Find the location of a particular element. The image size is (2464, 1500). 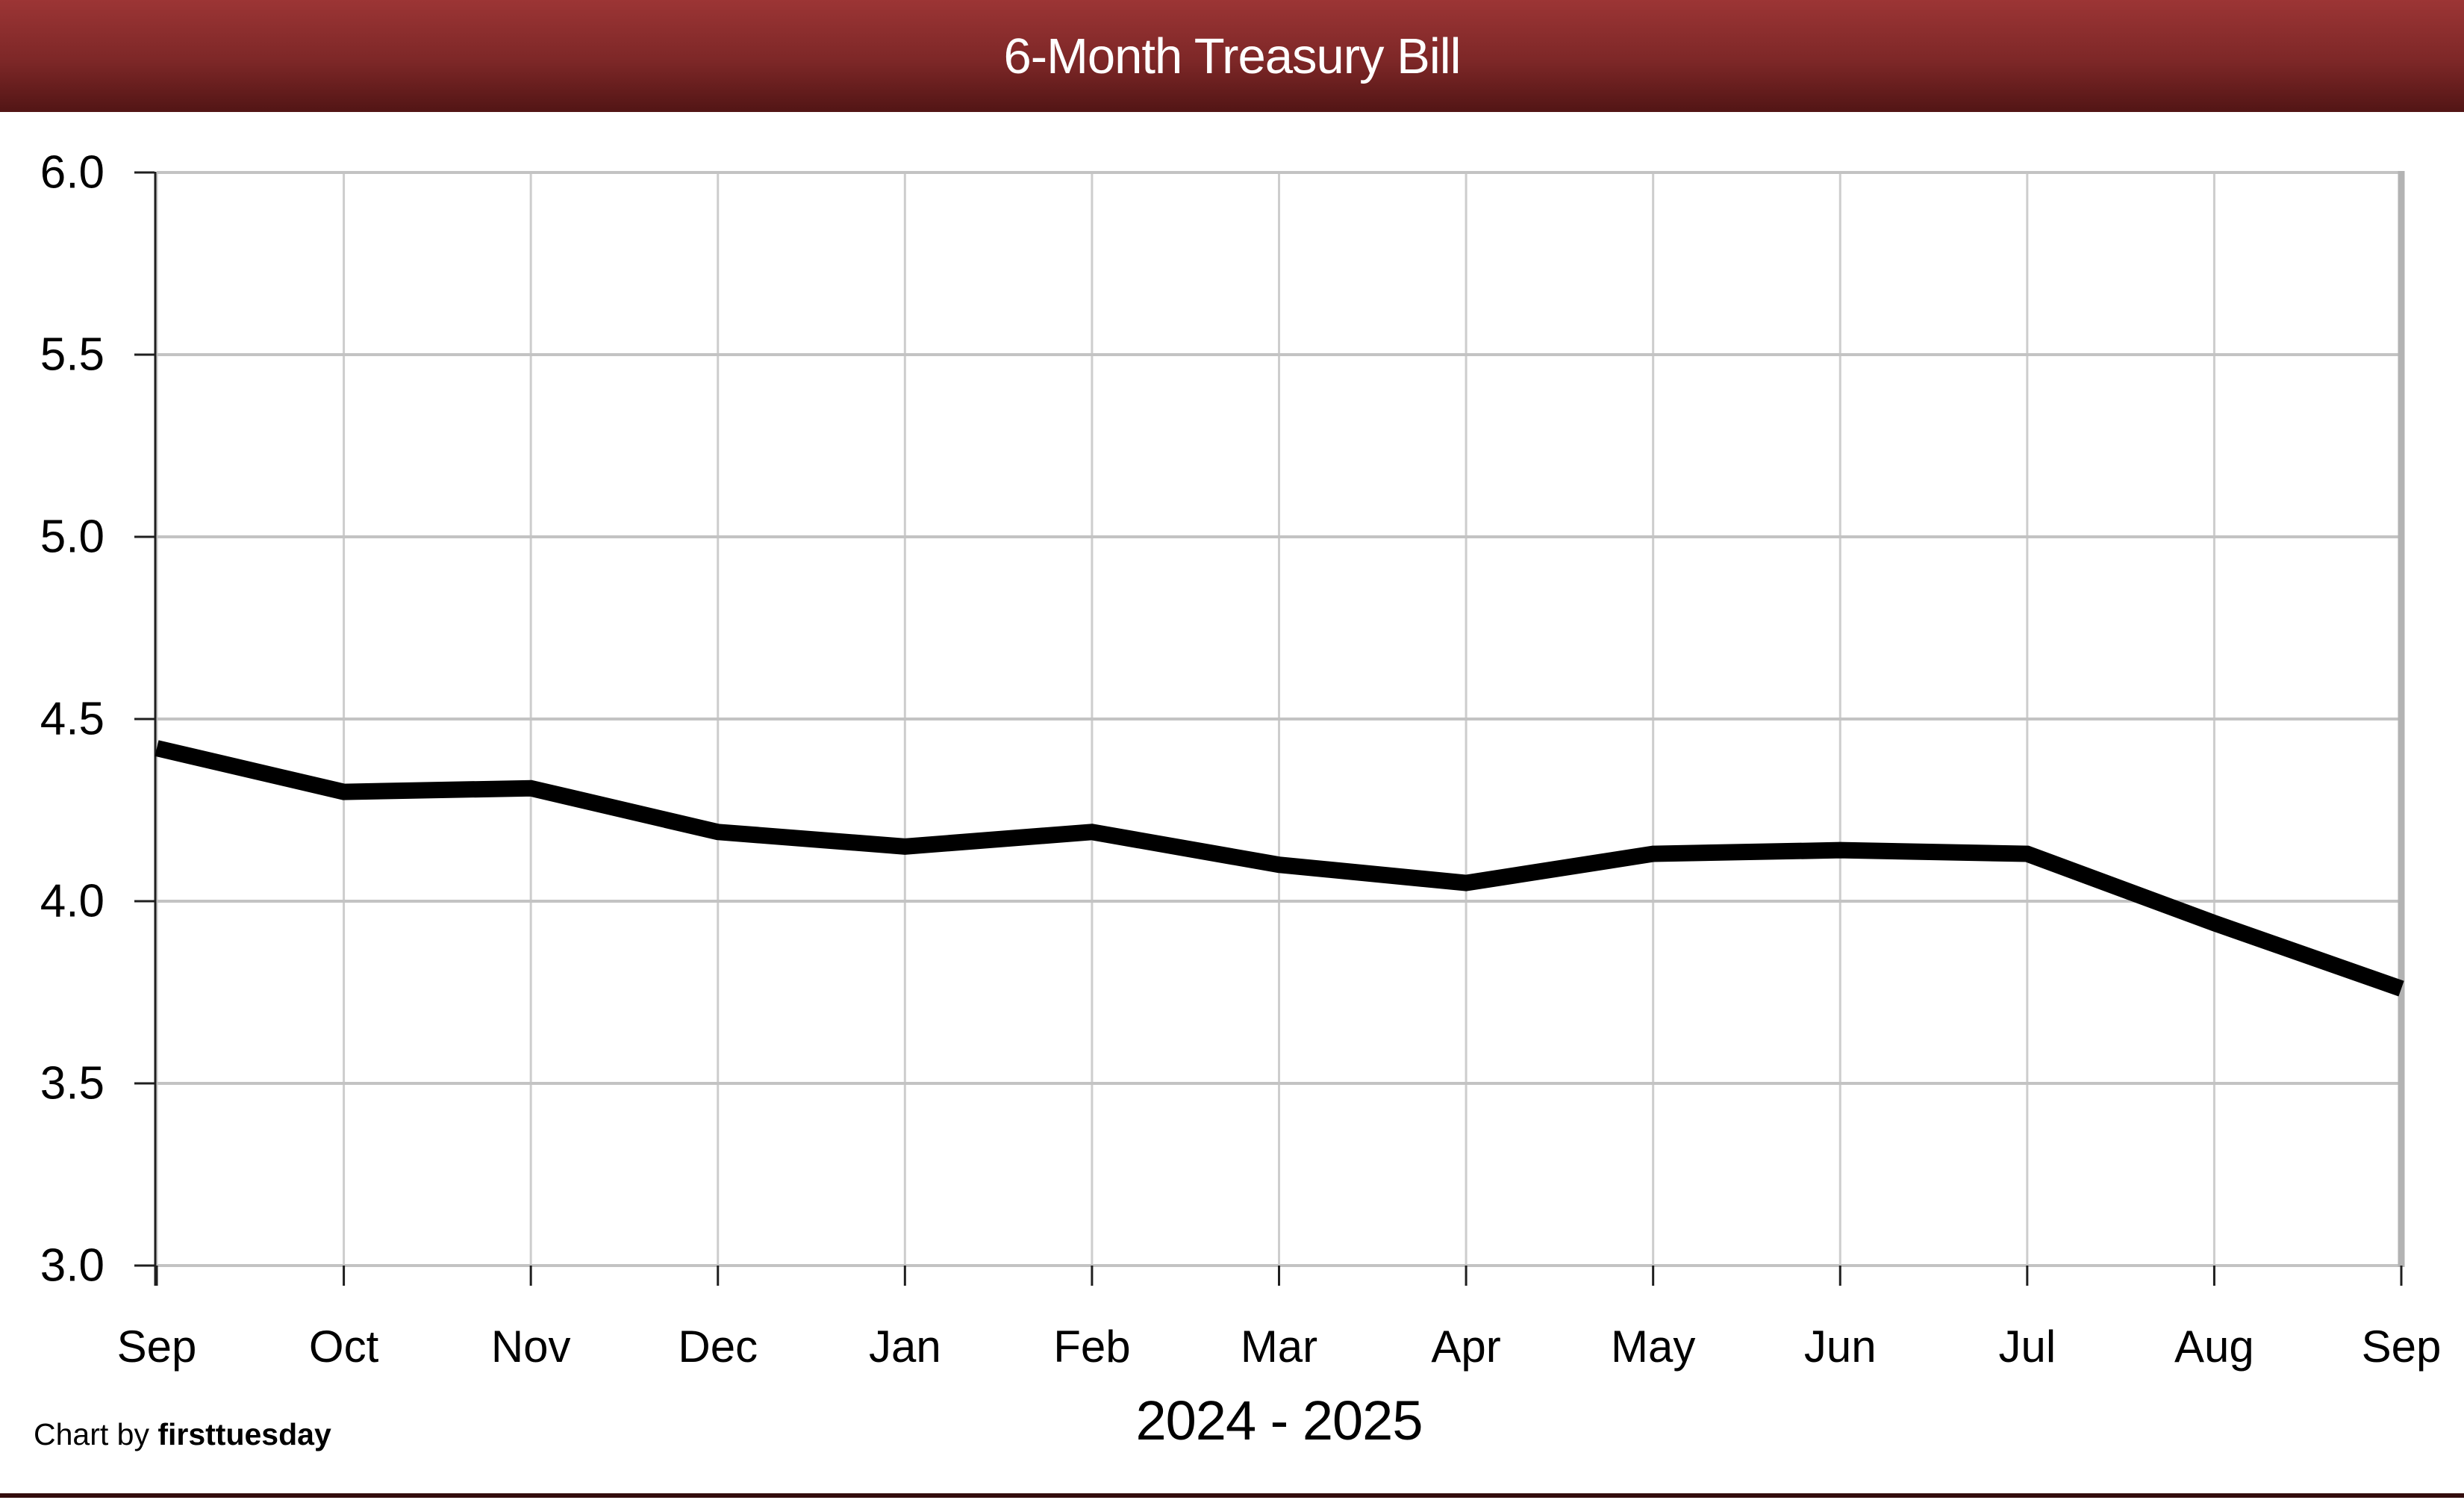

x-tick-label: May is located at coordinates (1653, 1347).